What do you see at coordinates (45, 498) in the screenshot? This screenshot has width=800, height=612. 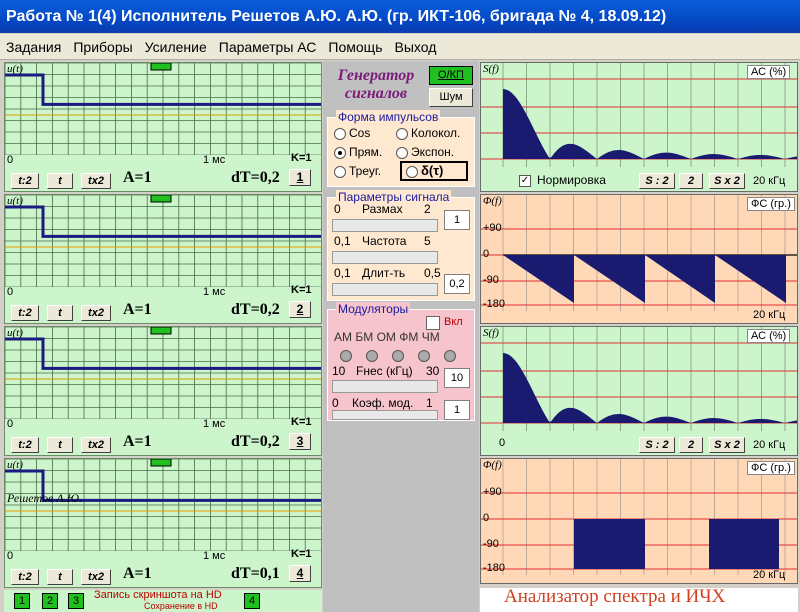 I see `signature-text: Решетов А.Ю.` at bounding box center [45, 498].